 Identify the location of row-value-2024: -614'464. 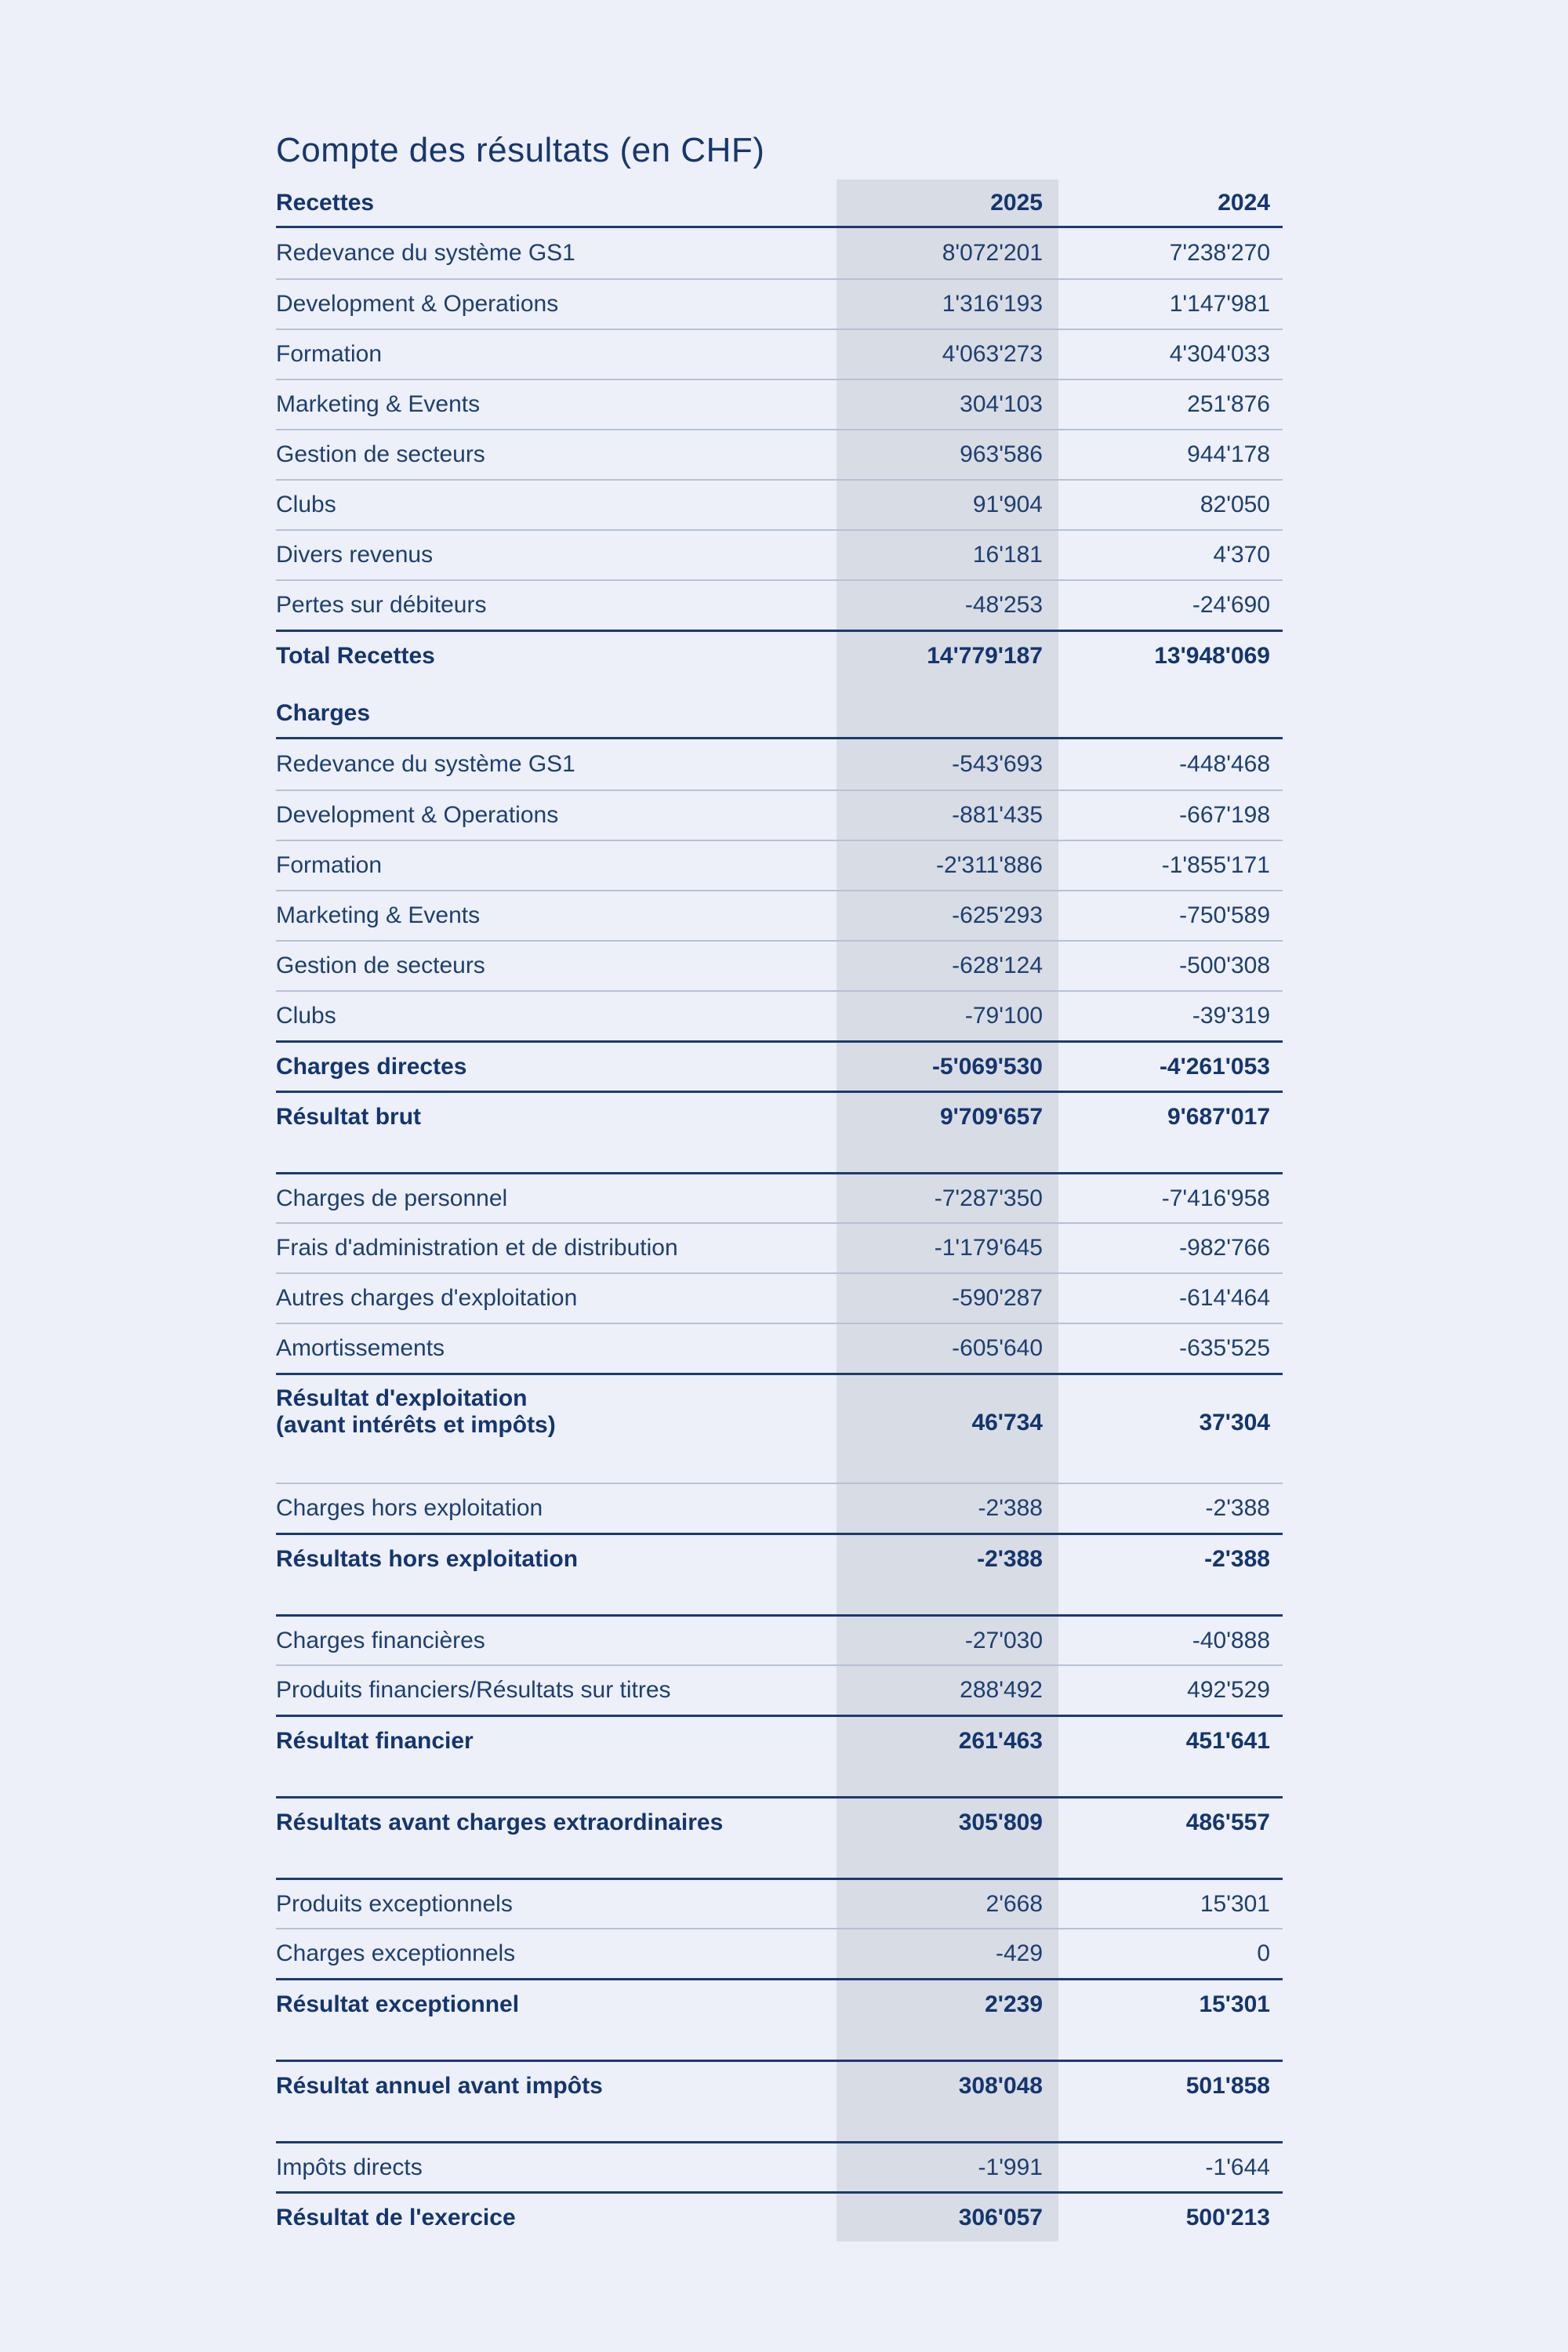
(1224, 1298).